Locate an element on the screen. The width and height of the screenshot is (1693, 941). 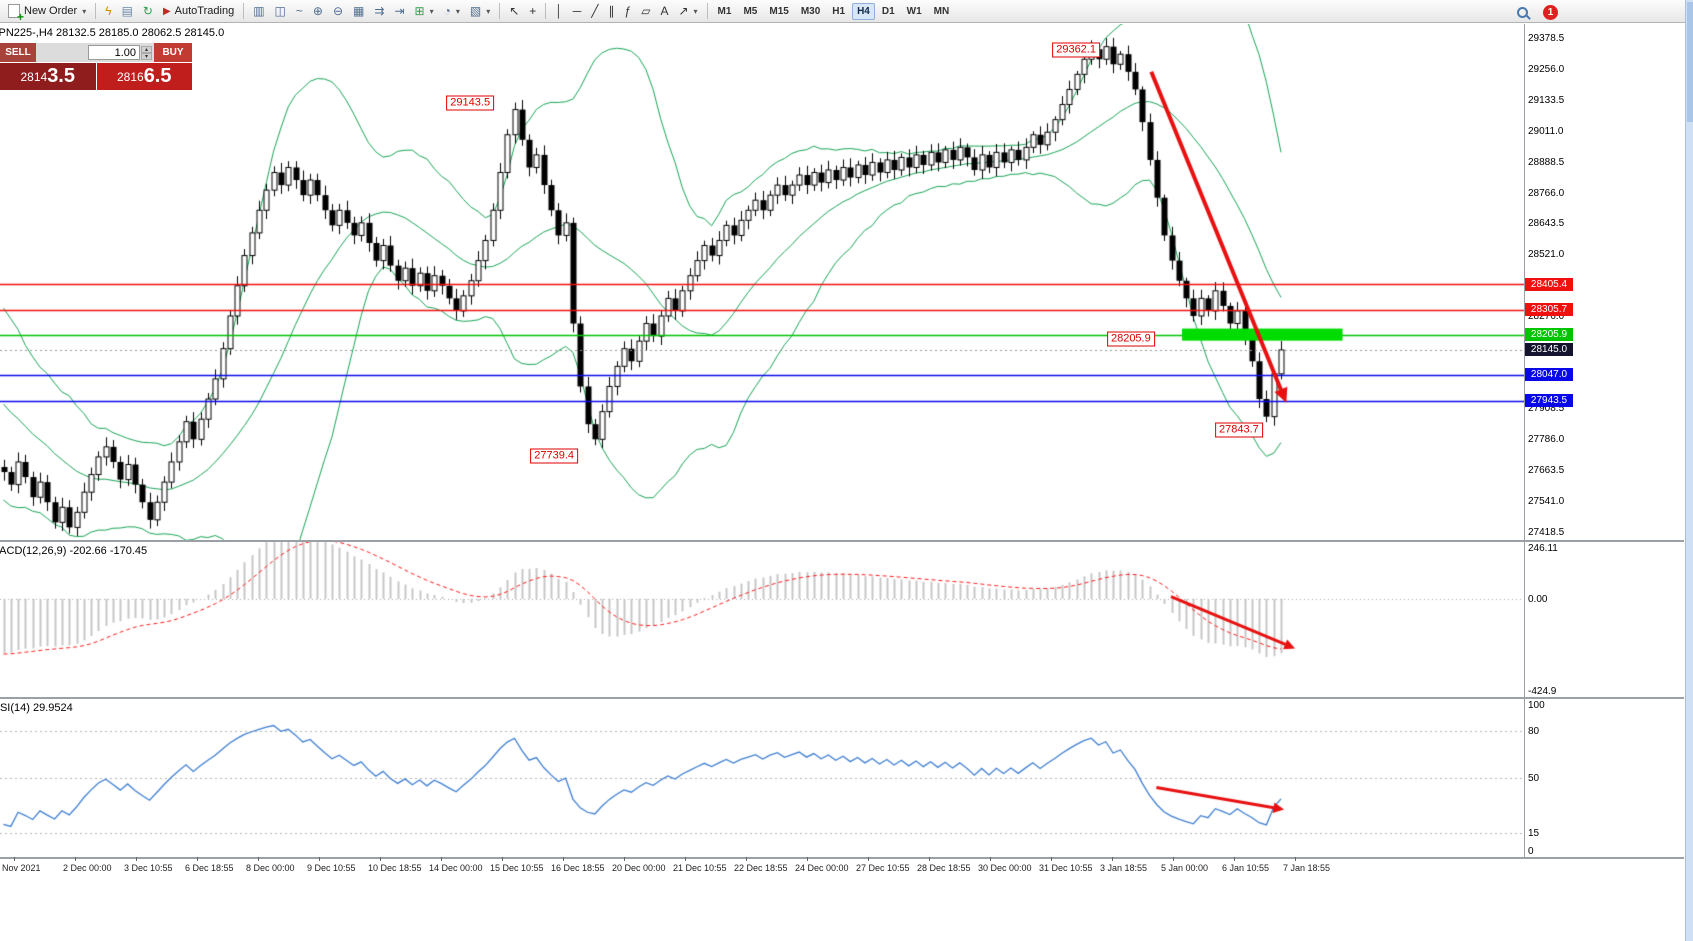
time-axis-label: 3 Jan 18:55 is located at coordinates (1124, 868).